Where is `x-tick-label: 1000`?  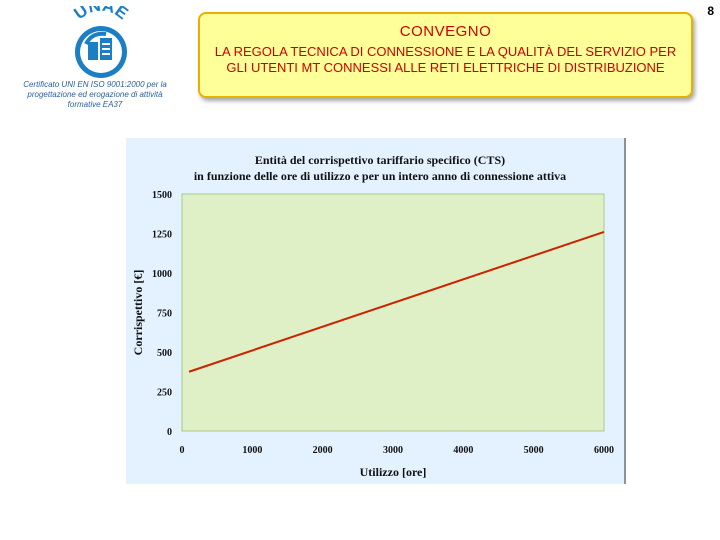 x-tick-label: 1000 is located at coordinates (252, 450).